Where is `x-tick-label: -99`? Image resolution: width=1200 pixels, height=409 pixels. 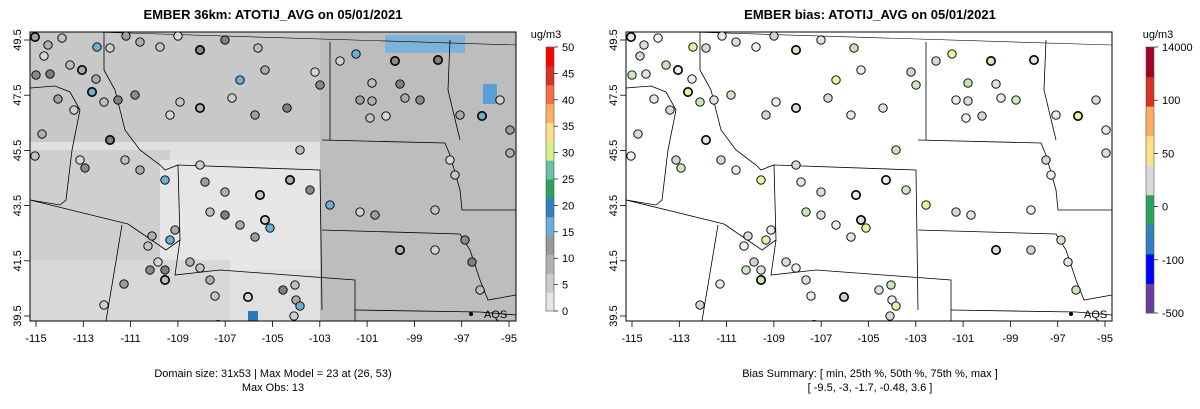
x-tick-label: -99 is located at coordinates (1010, 339).